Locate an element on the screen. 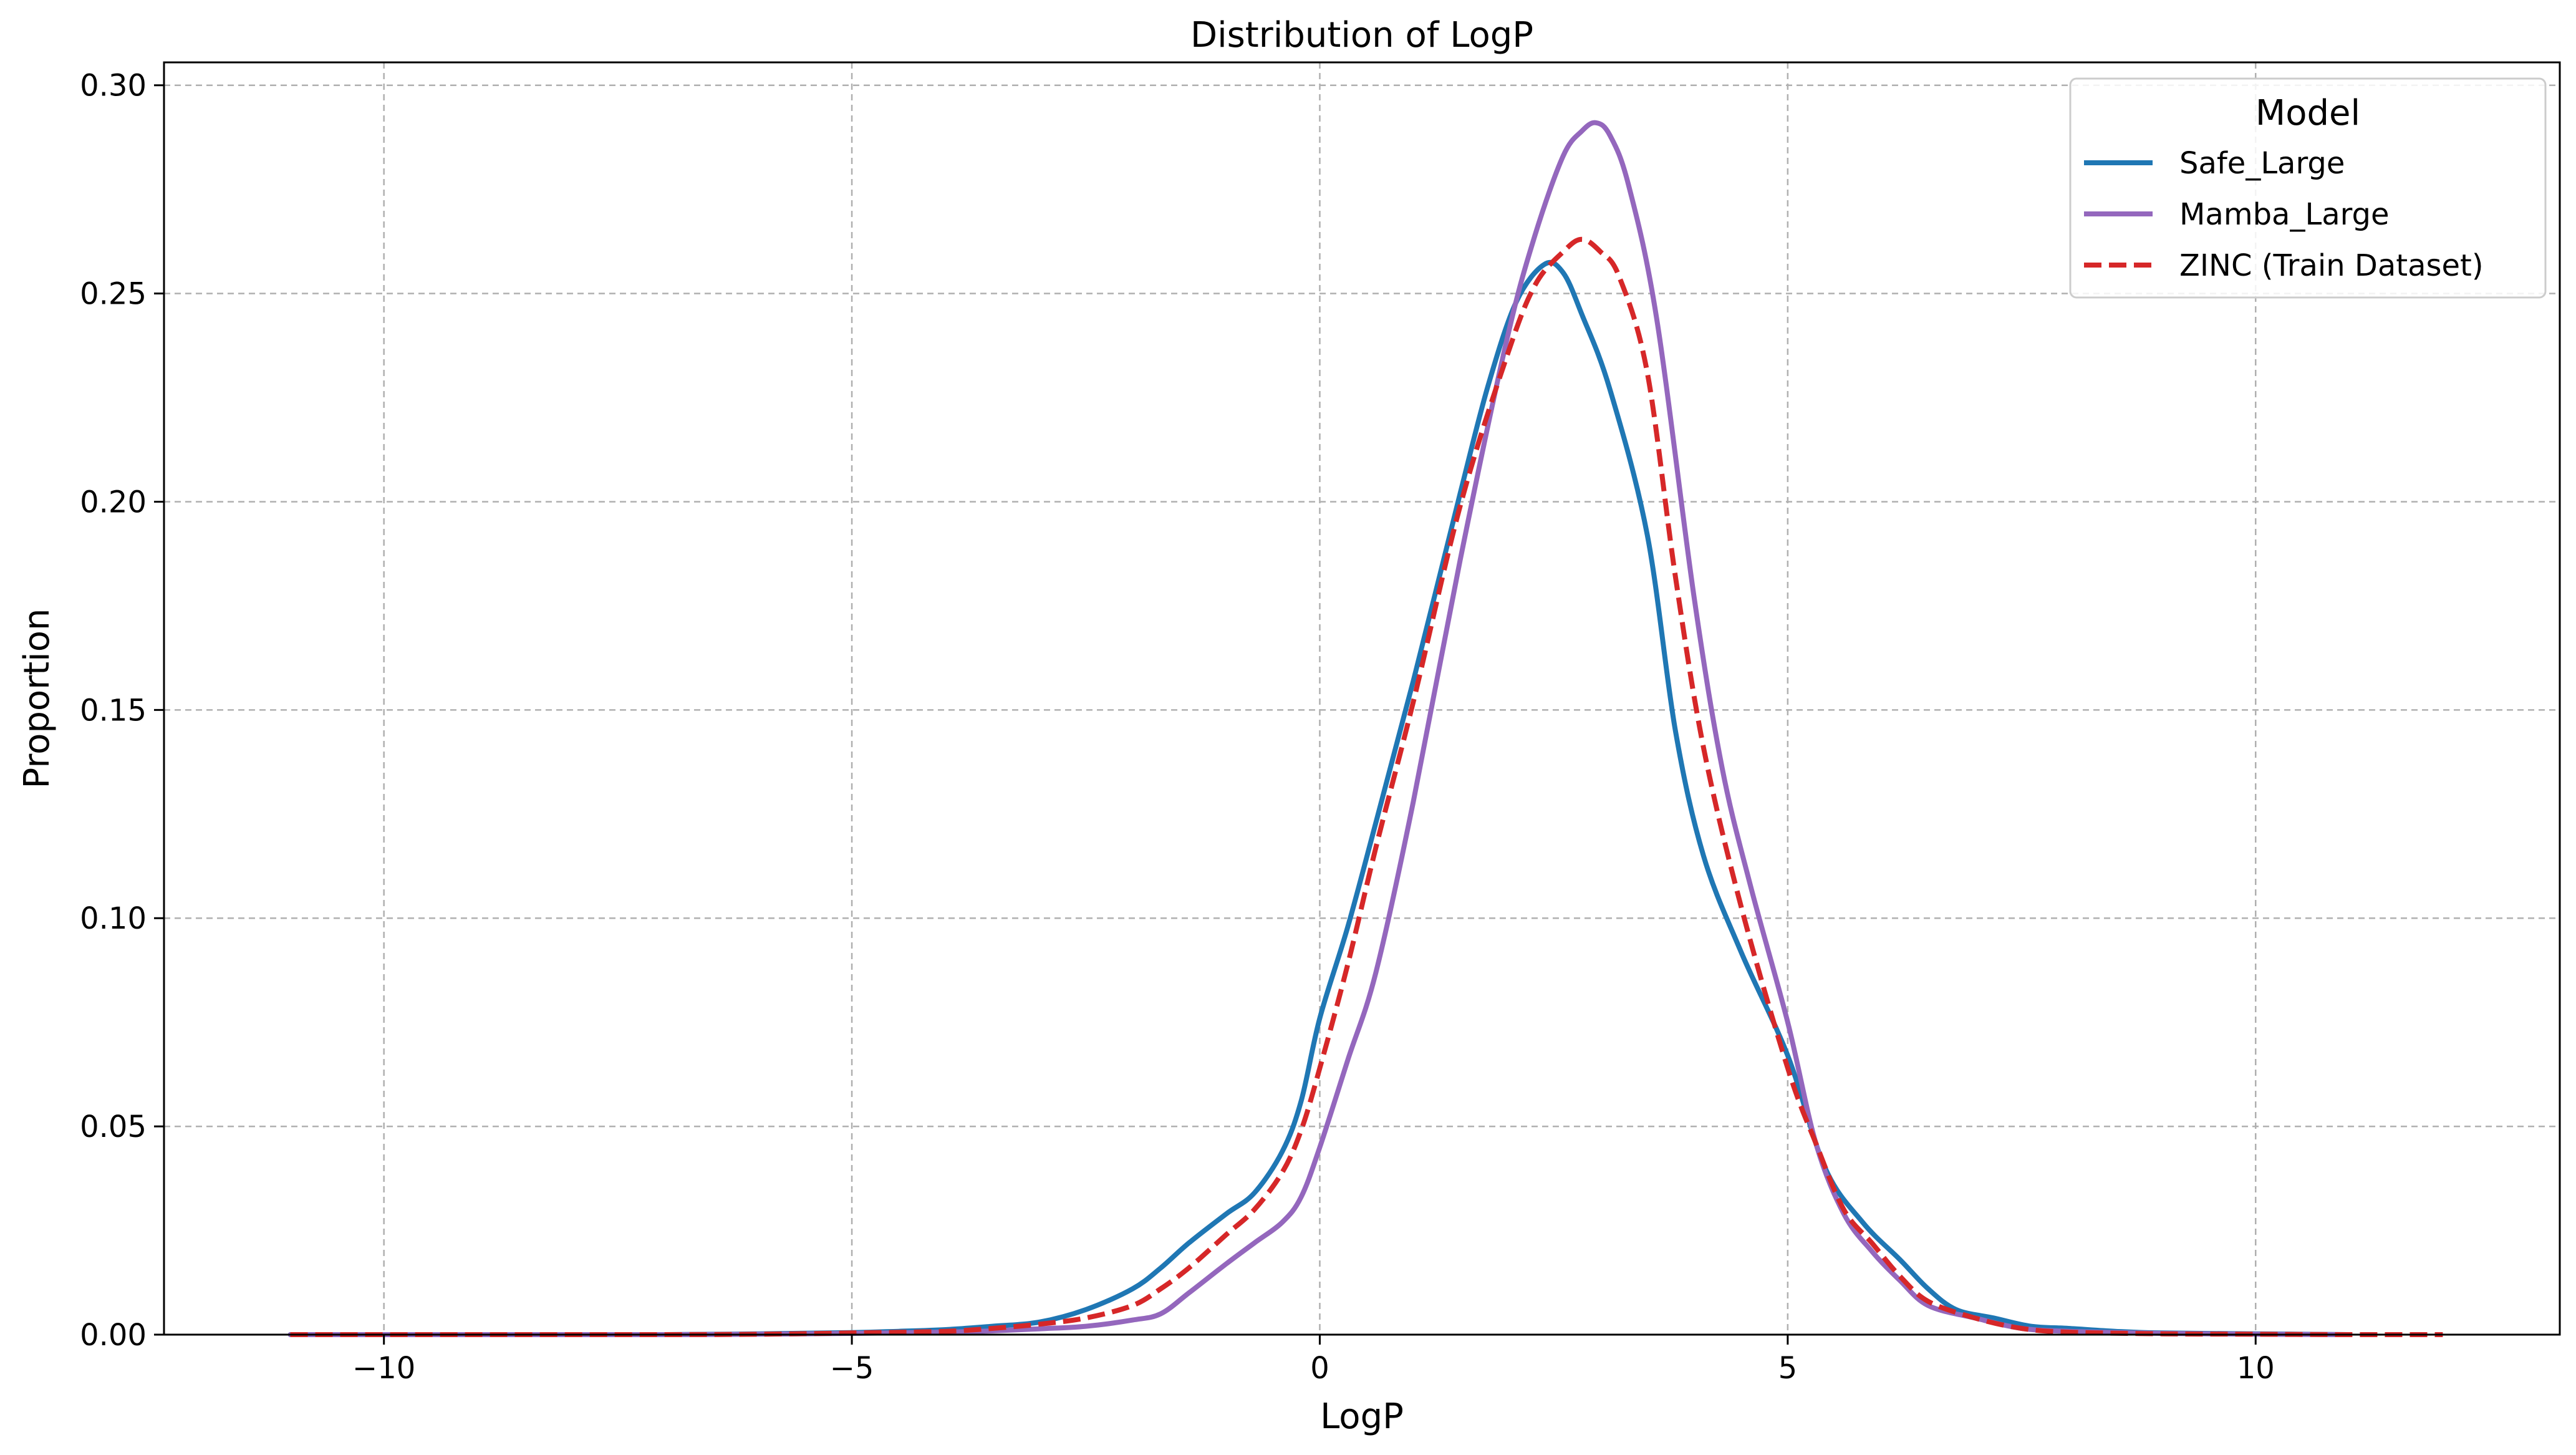  chart-title: Distribution of LogP is located at coordinates (1361, 35).